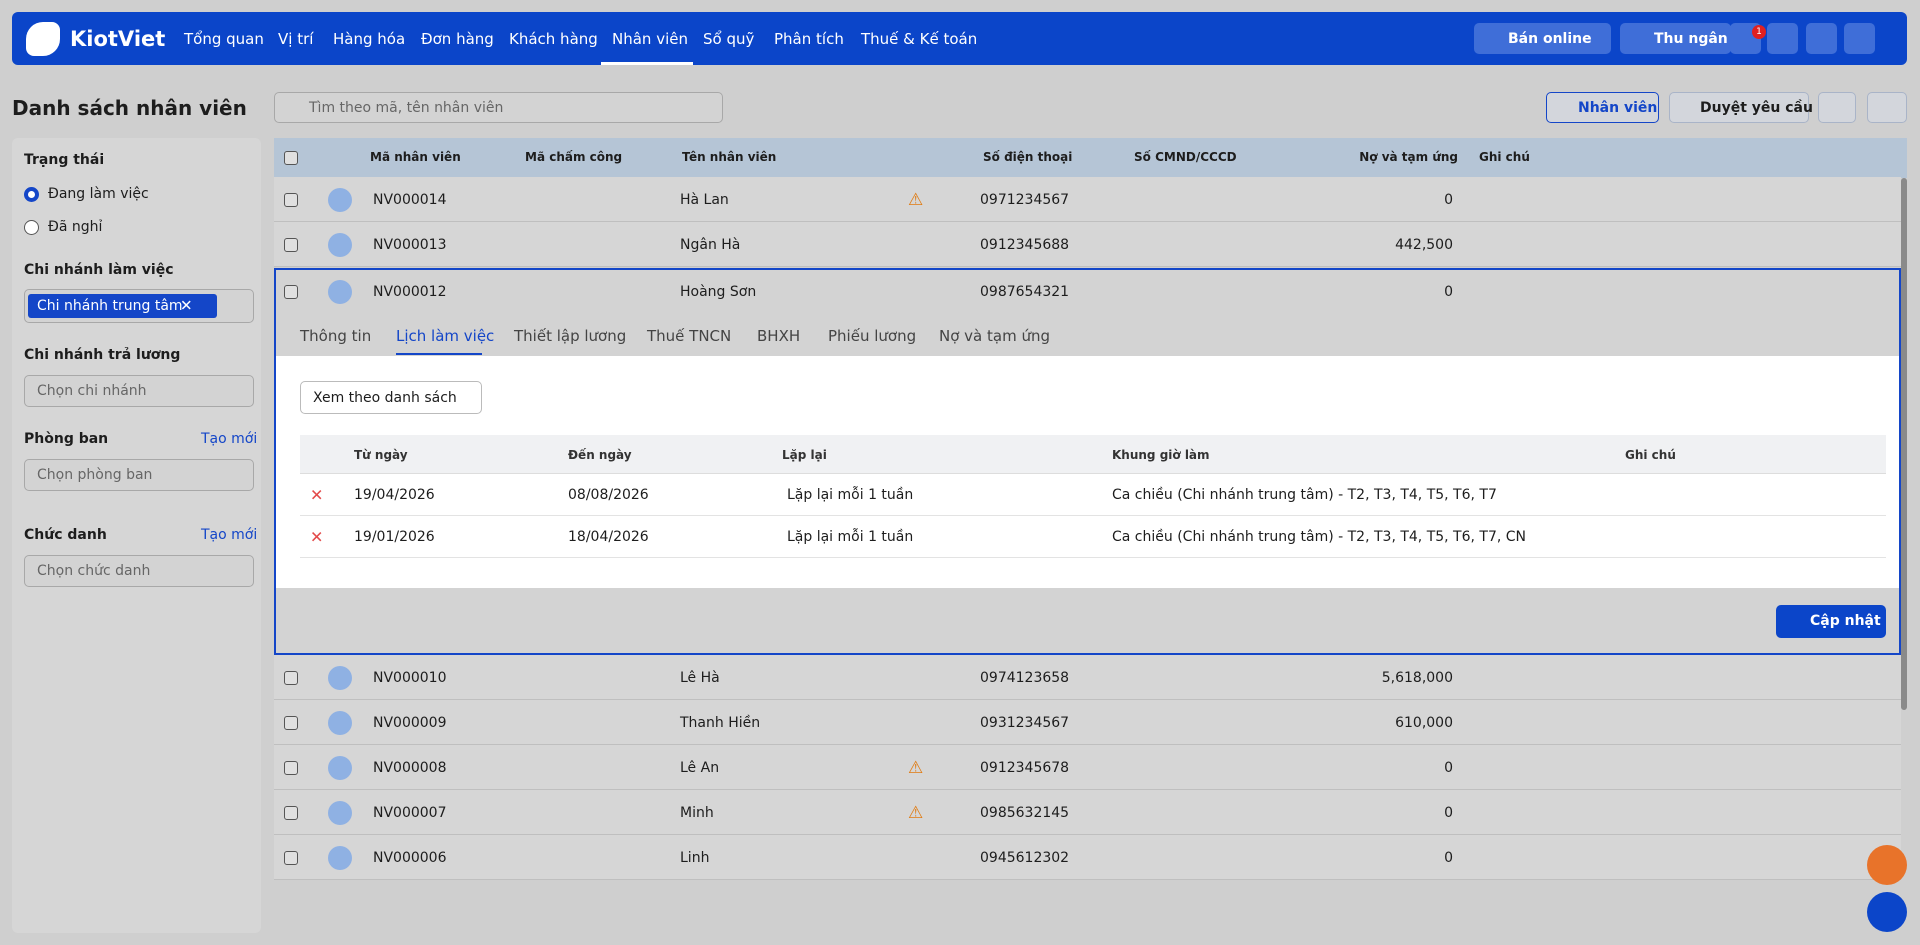 The image size is (1920, 945). Describe the element at coordinates (336, 336) in the screenshot. I see `detail-tab: Thông tin` at that location.